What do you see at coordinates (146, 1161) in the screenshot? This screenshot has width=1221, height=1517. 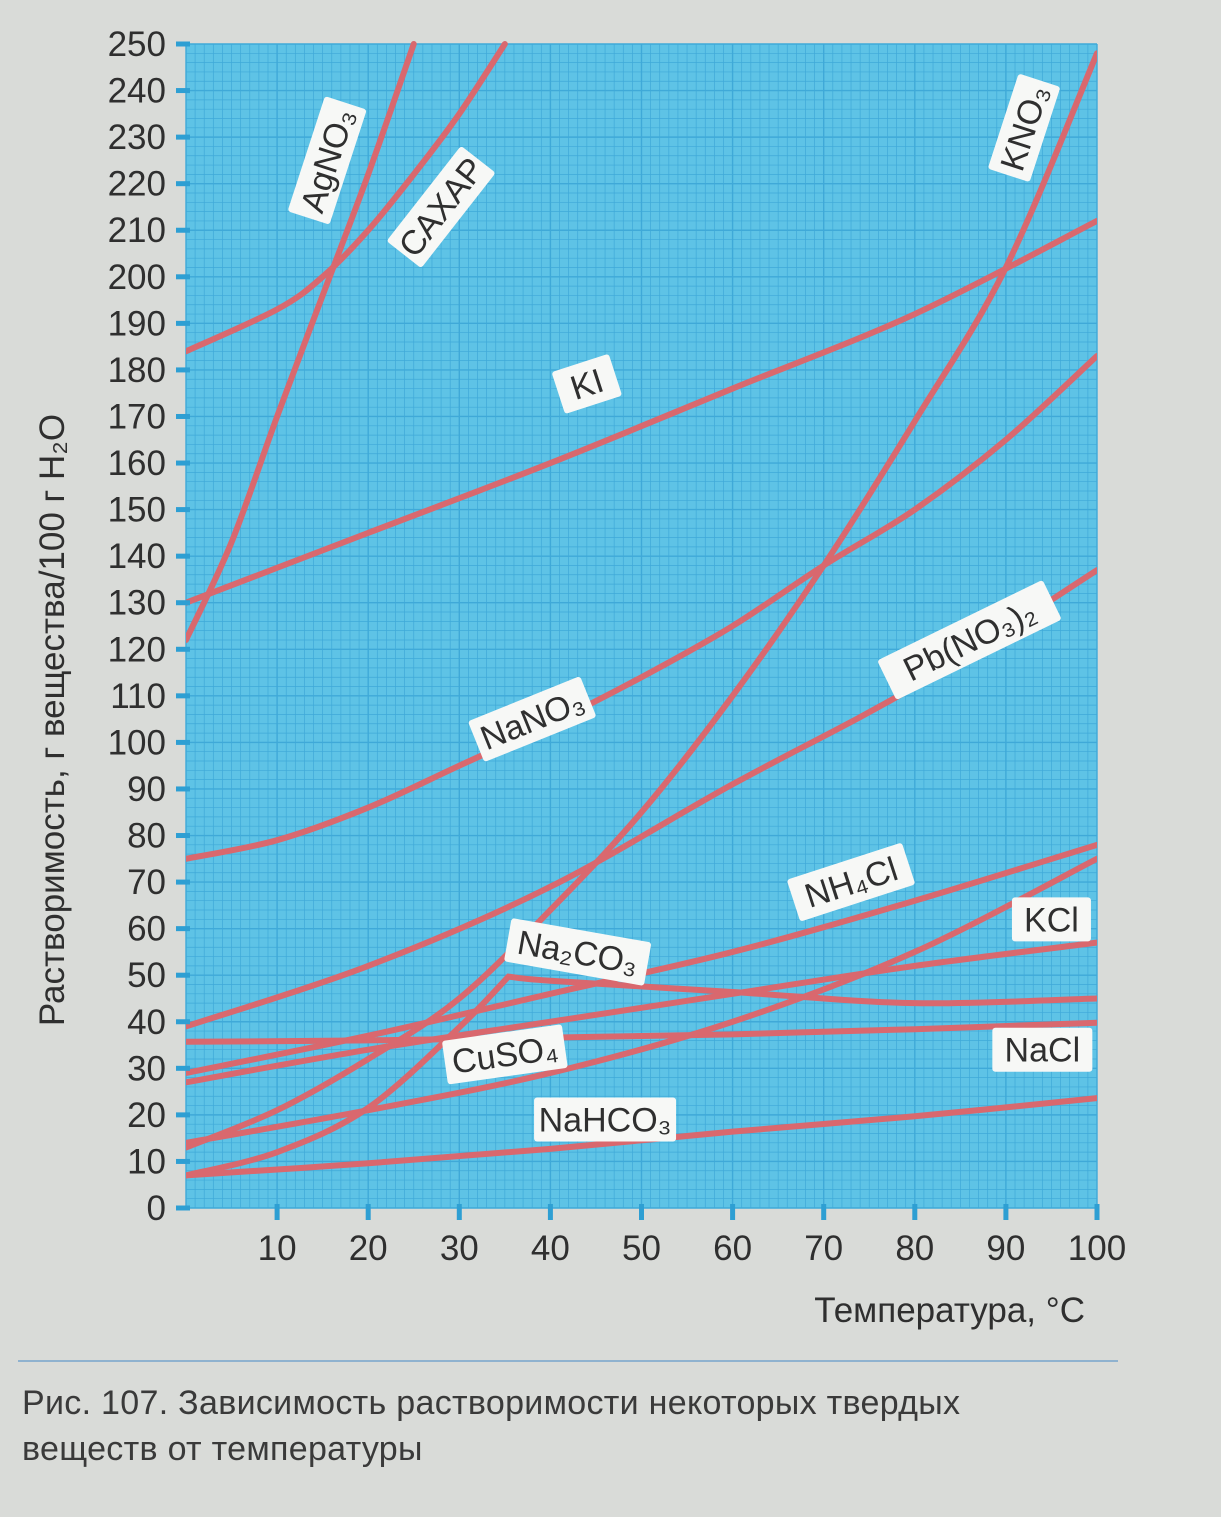 I see `y-tick-label: 10` at bounding box center [146, 1161].